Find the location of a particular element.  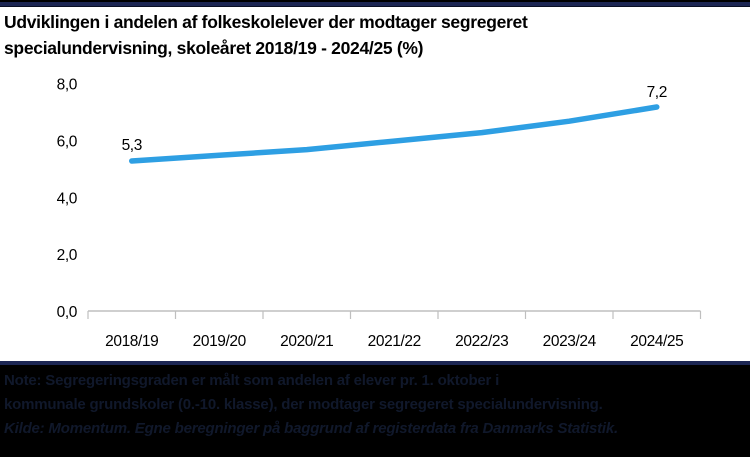

y-axis-tick-label: 2,0 is located at coordinates (67, 255).